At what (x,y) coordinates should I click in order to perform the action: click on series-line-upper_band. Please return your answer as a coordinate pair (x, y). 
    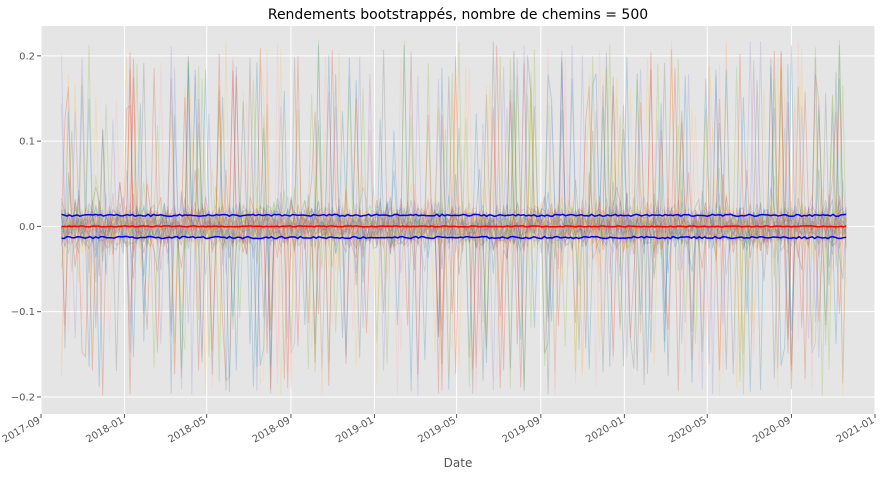
    Looking at the image, I should click on (454, 215).